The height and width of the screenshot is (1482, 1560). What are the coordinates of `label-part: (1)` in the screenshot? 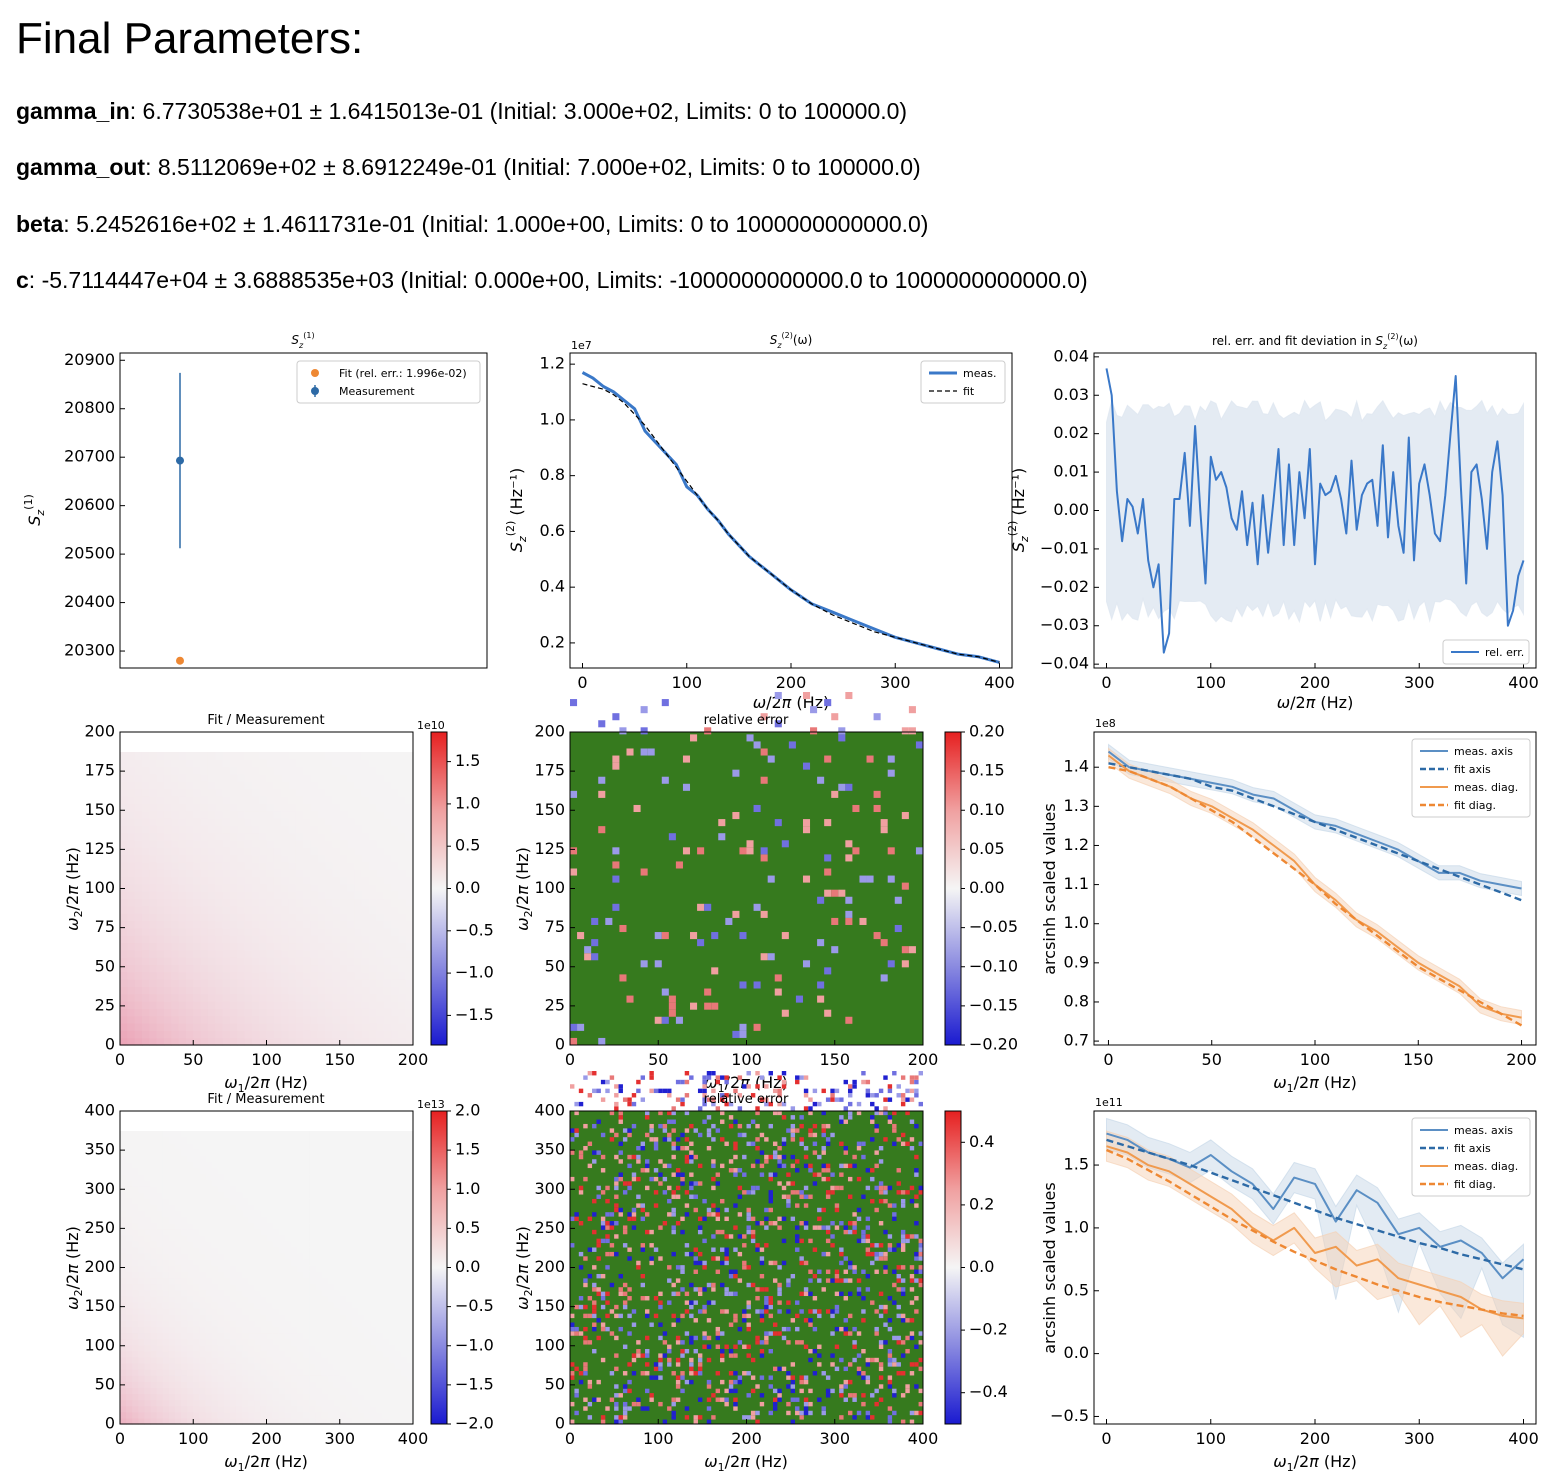 It's located at (28, 502).